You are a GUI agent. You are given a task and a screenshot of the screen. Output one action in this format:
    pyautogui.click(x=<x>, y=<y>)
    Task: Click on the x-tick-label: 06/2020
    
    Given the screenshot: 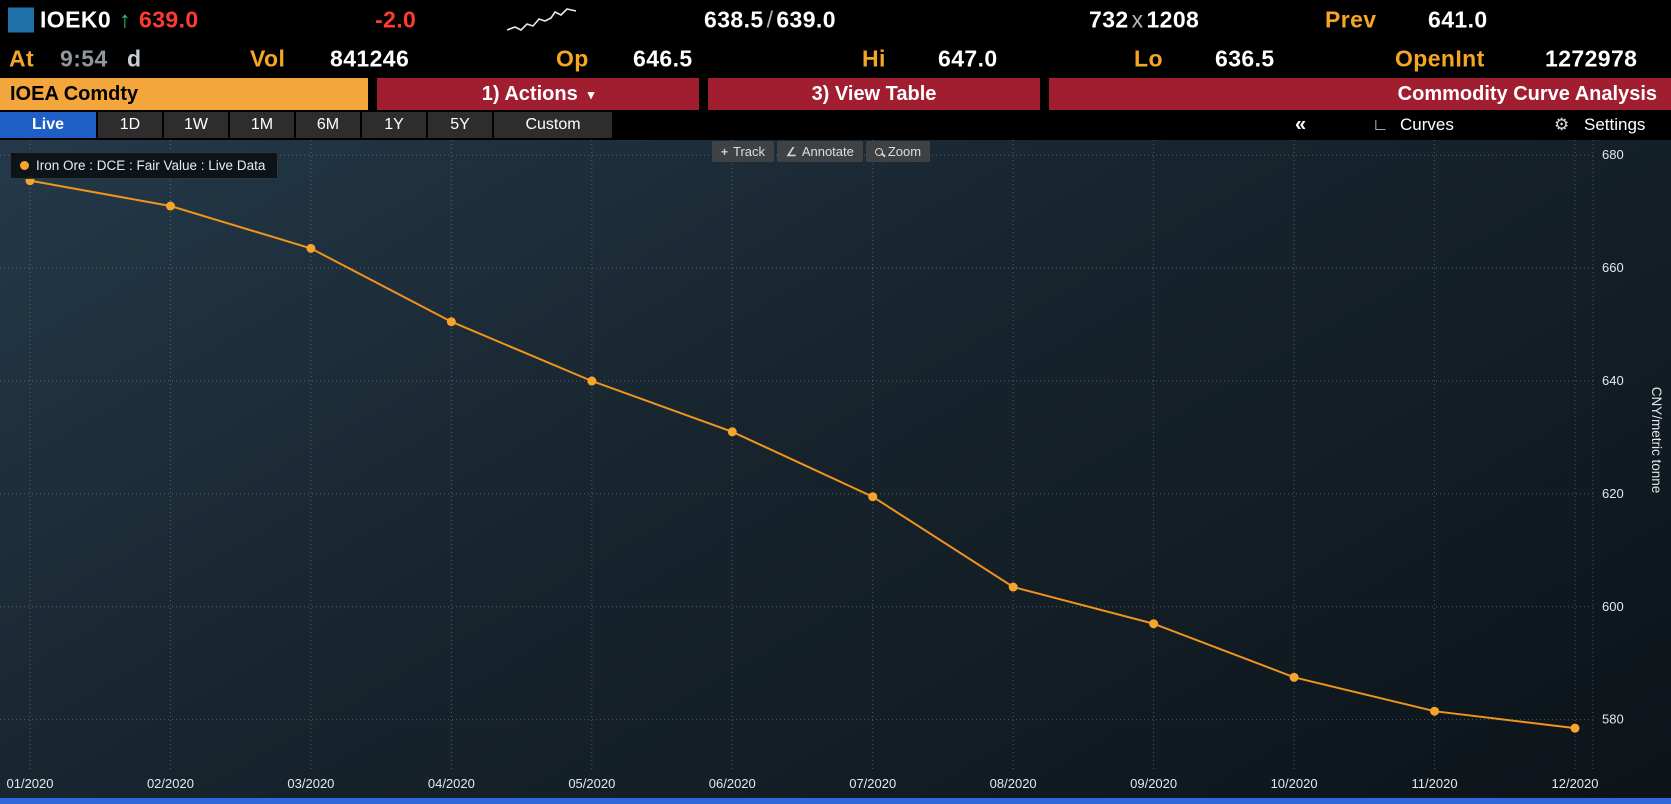 What is the action you would take?
    pyautogui.click(x=732, y=783)
    